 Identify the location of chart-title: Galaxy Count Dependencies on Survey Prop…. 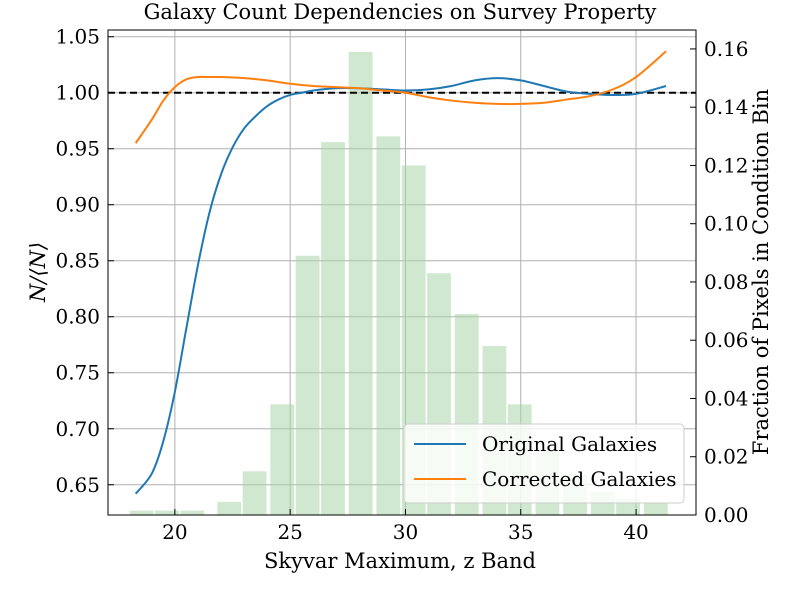
(400, 12).